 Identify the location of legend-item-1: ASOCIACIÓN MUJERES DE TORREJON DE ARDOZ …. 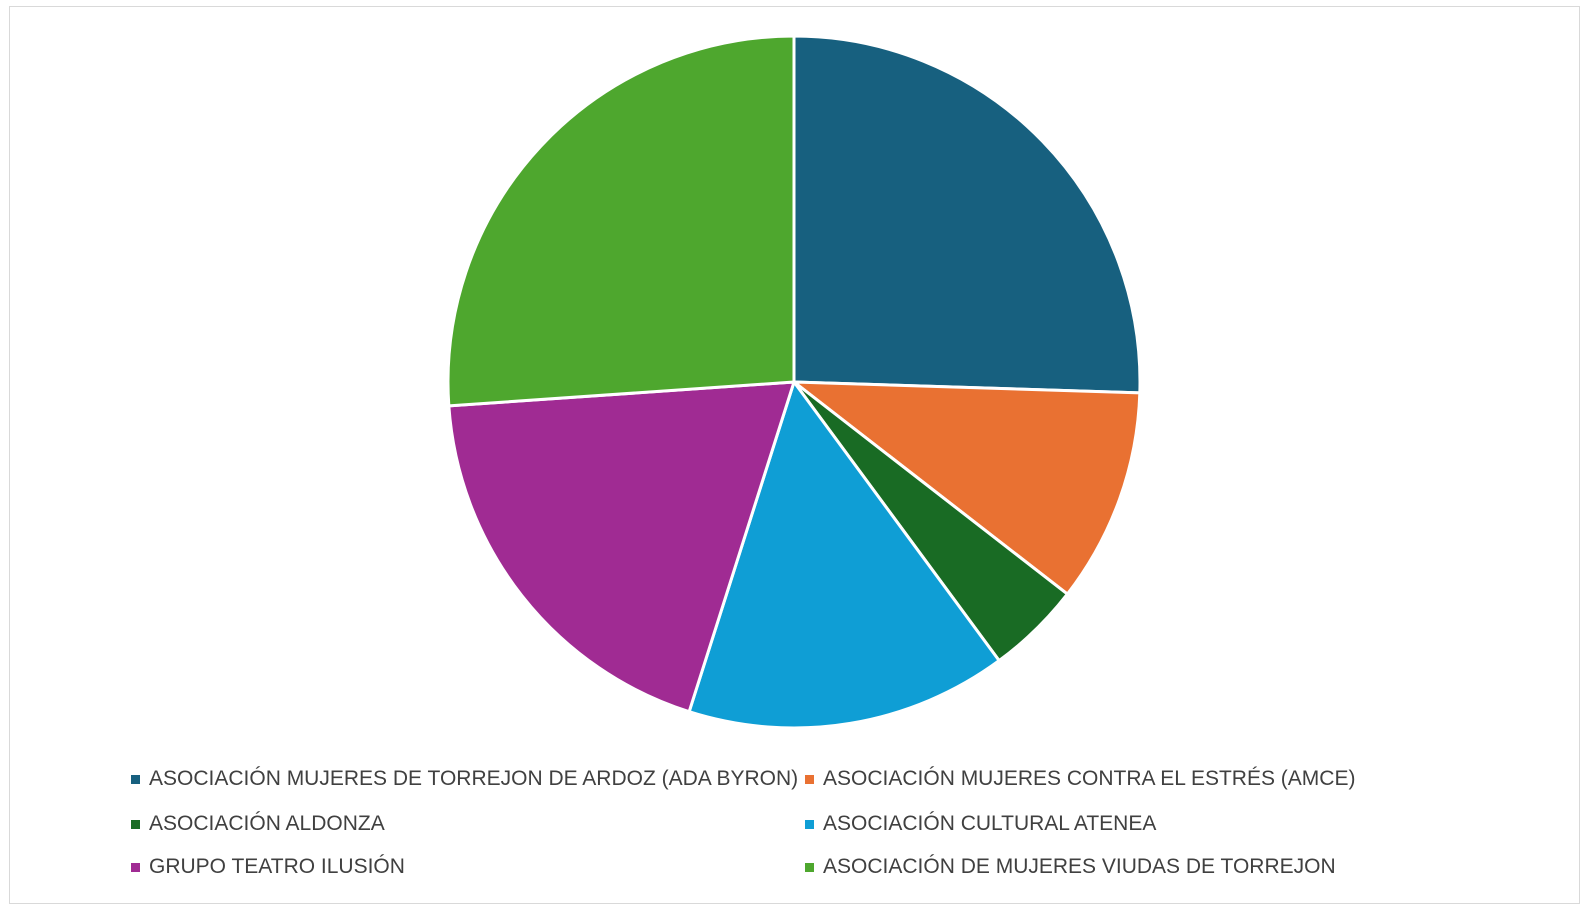
(464, 779).